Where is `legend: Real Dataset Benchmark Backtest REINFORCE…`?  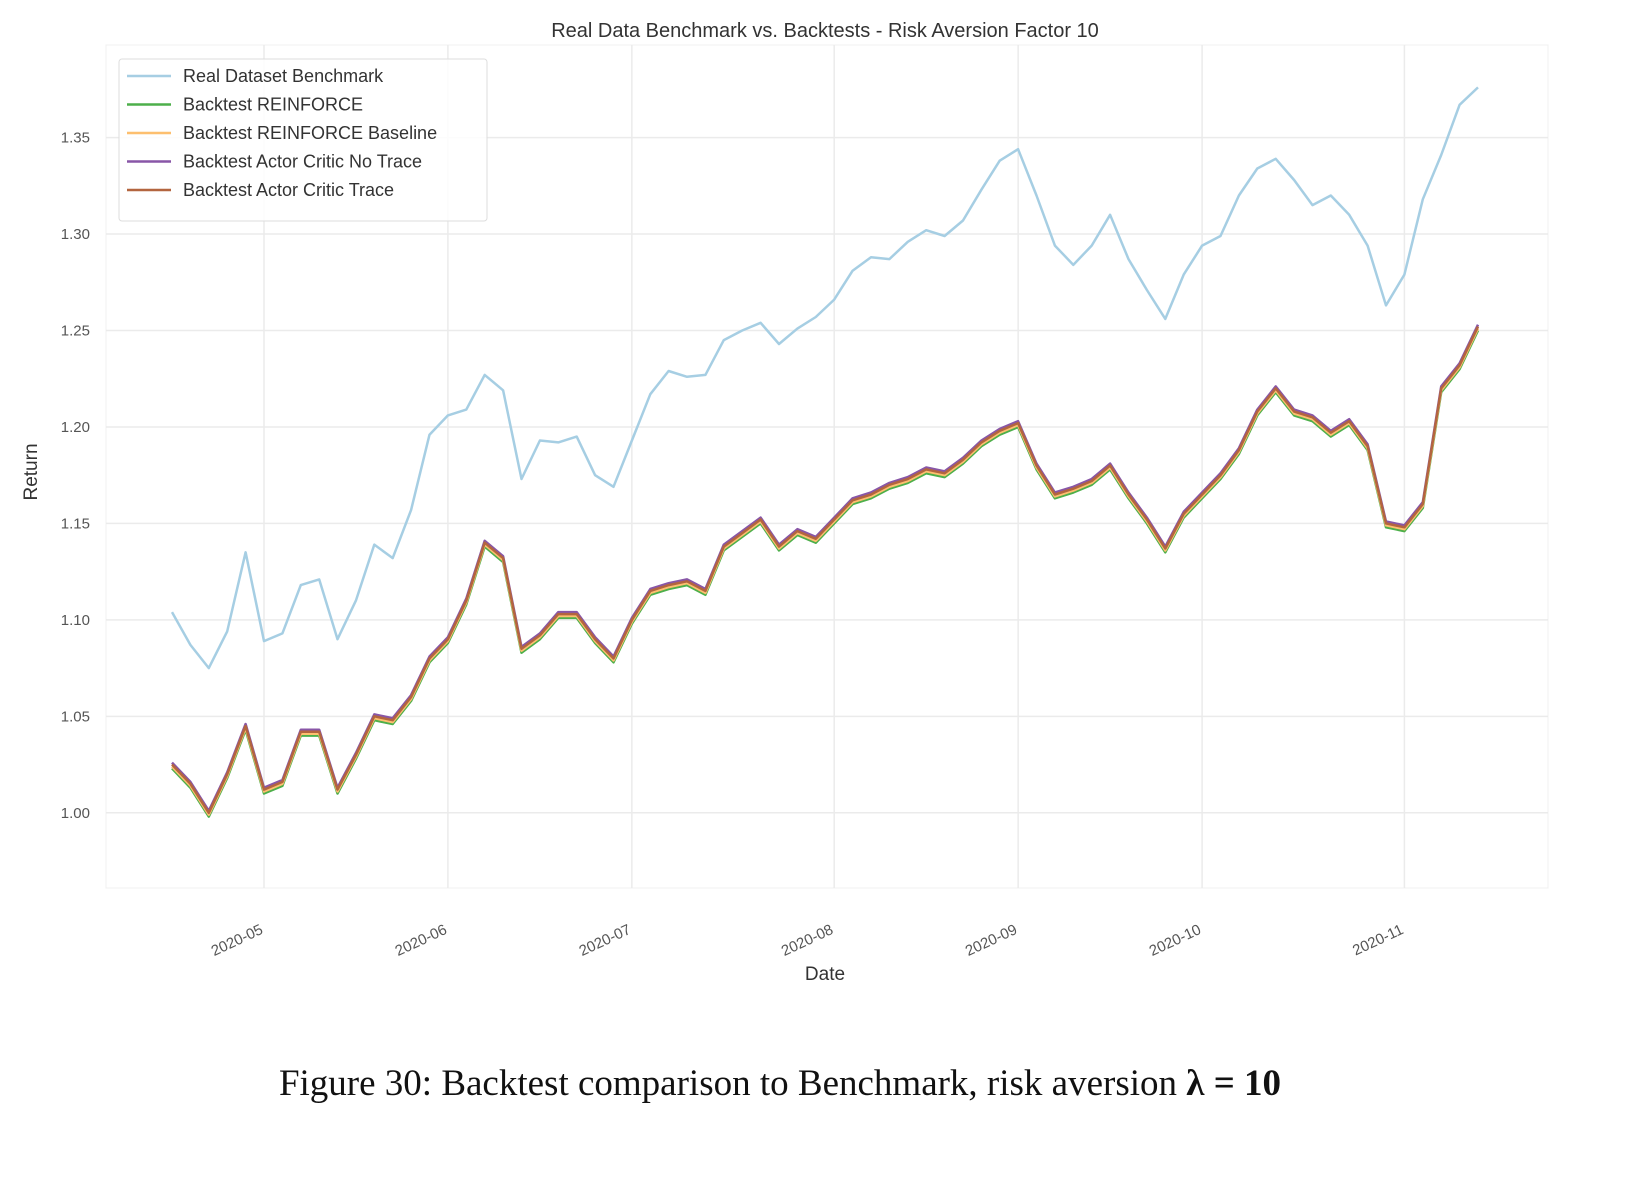
legend: Real Dataset Benchmark Backtest REINFORCE… is located at coordinates (303, 140).